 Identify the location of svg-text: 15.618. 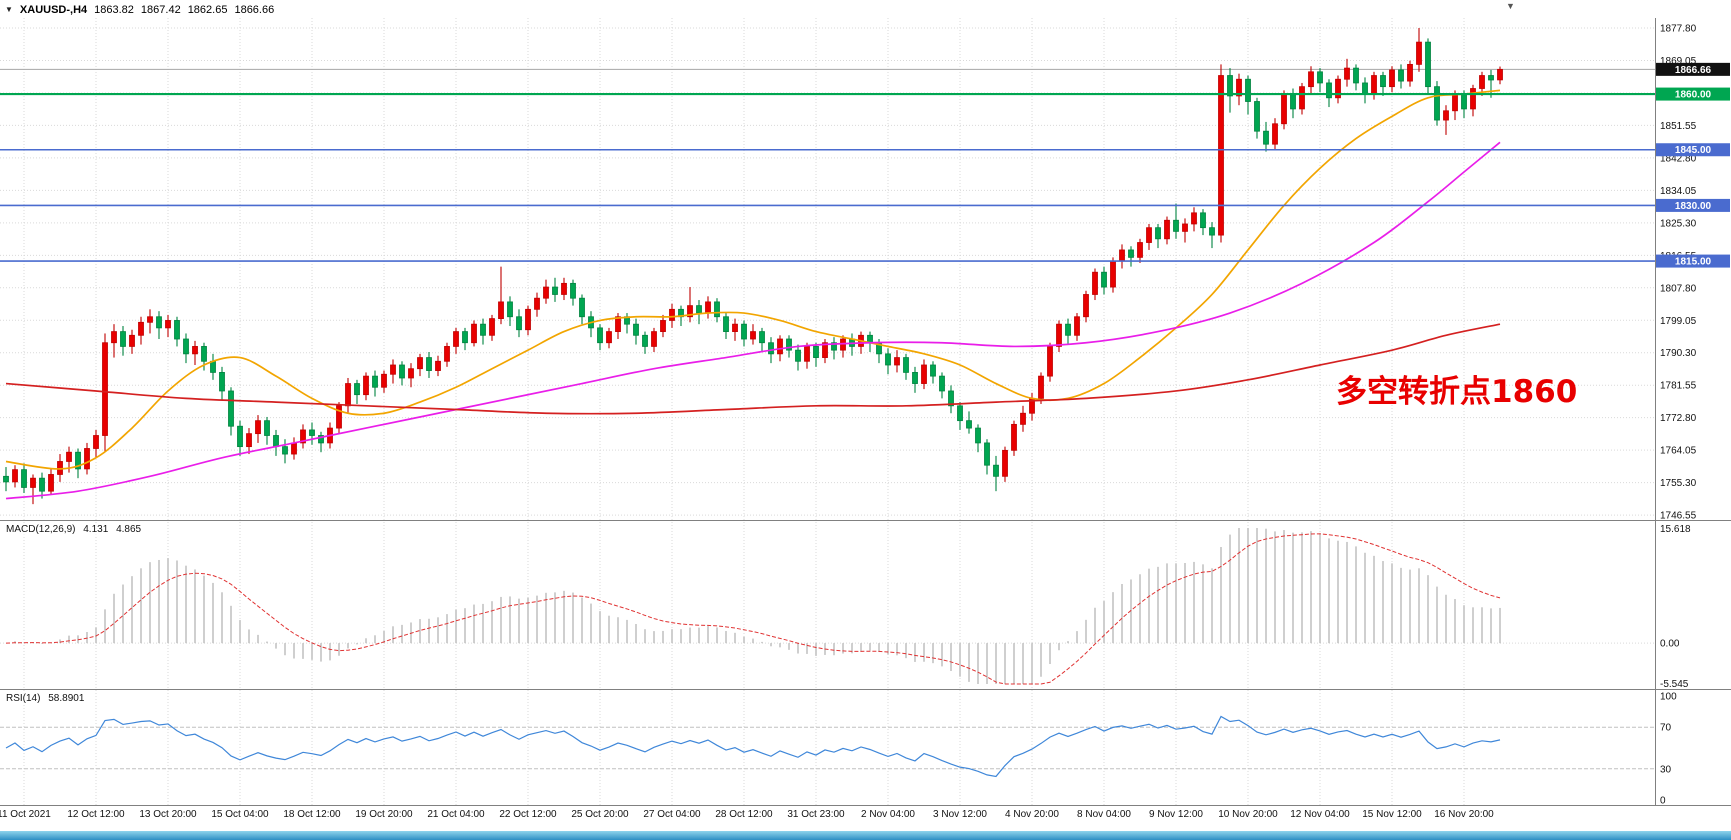
(1675, 529).